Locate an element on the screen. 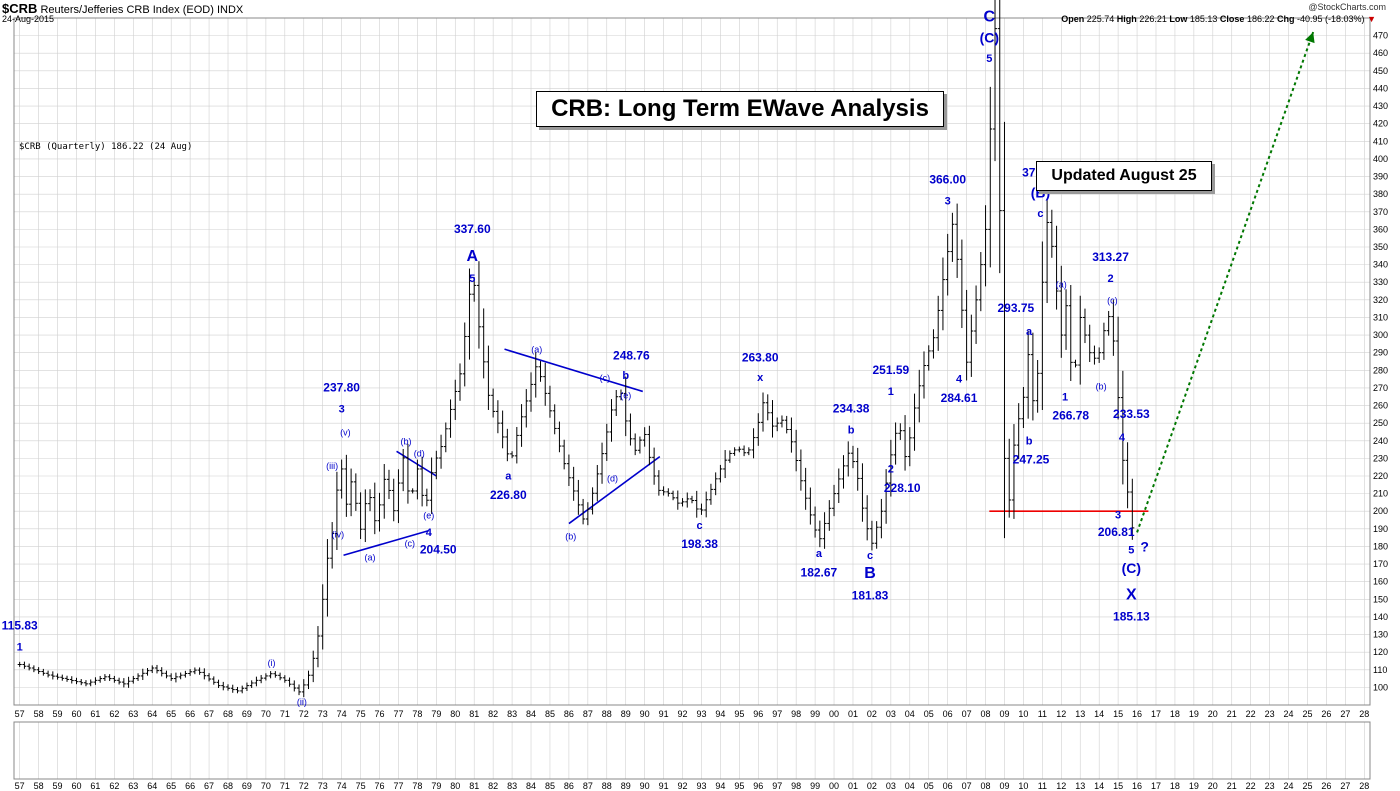 This screenshot has height=791, width=1400. wave-label: (ii) is located at coordinates (302, 702).